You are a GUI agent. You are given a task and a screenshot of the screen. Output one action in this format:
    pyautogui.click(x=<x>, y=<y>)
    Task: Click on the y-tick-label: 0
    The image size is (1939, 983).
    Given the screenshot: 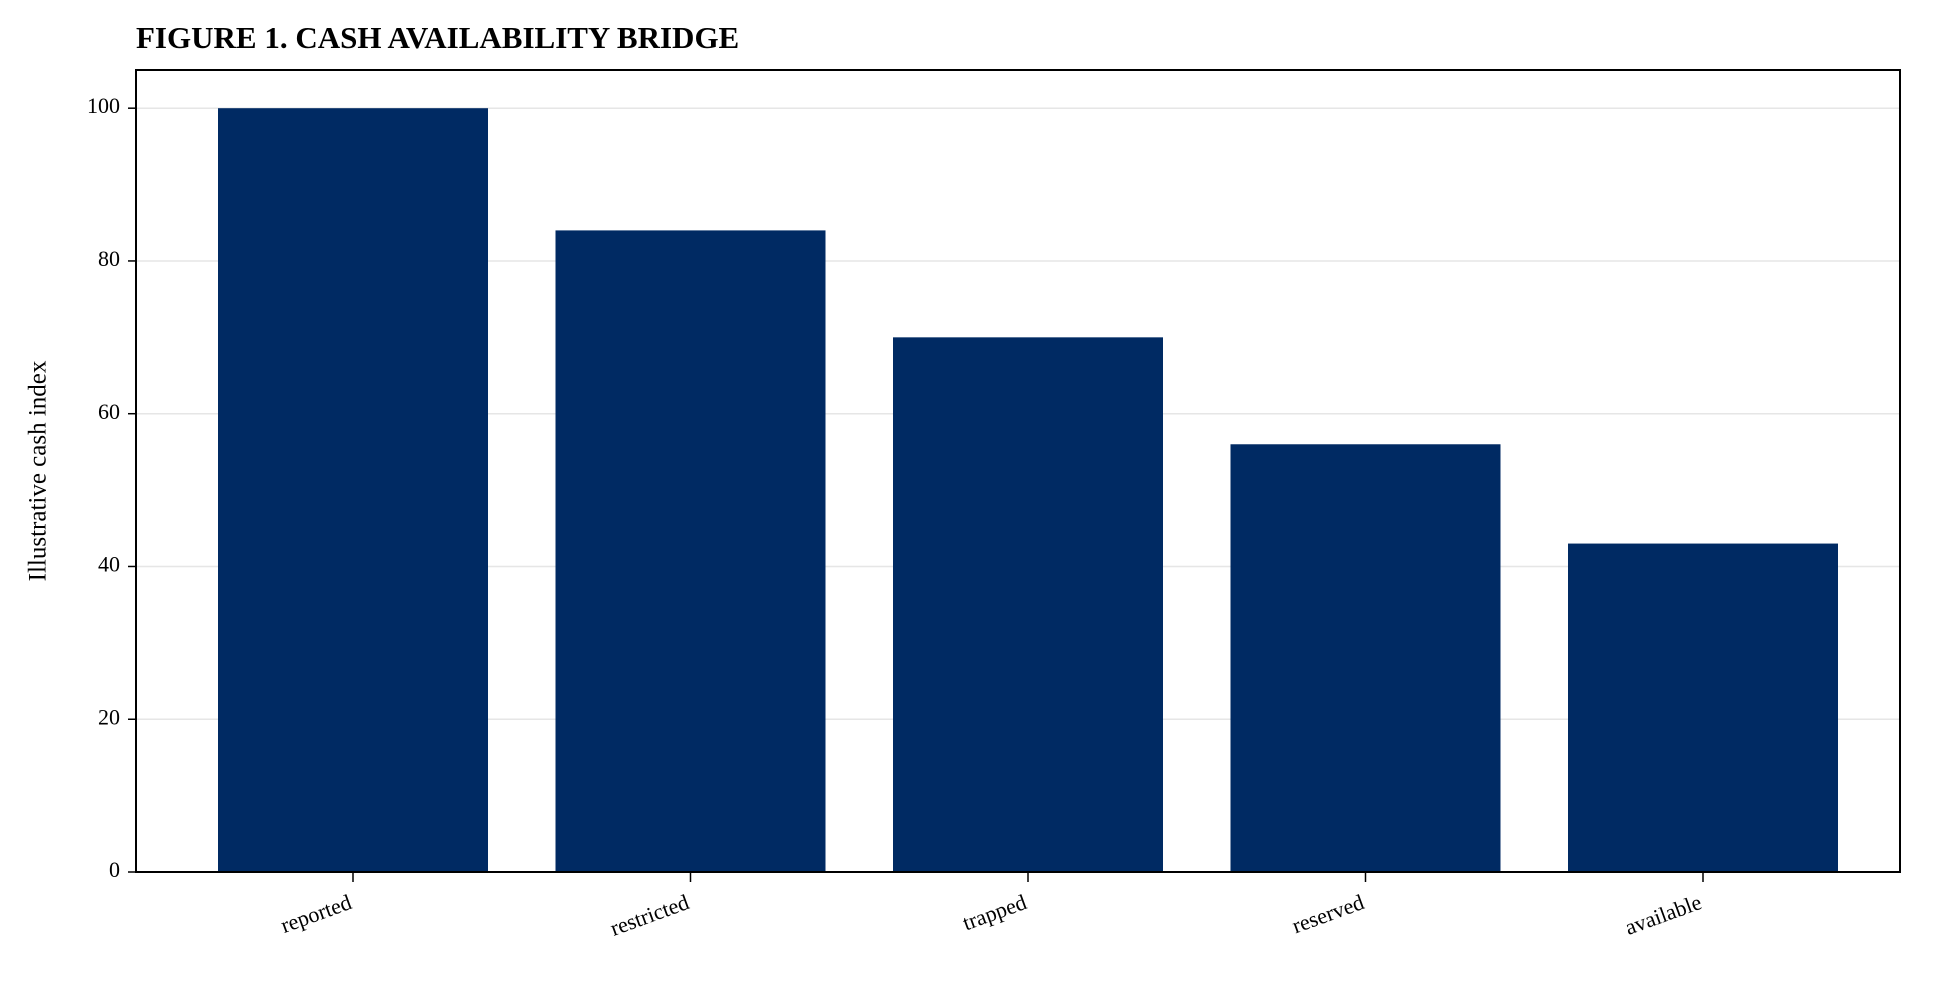 What is the action you would take?
    pyautogui.click(x=114, y=869)
    